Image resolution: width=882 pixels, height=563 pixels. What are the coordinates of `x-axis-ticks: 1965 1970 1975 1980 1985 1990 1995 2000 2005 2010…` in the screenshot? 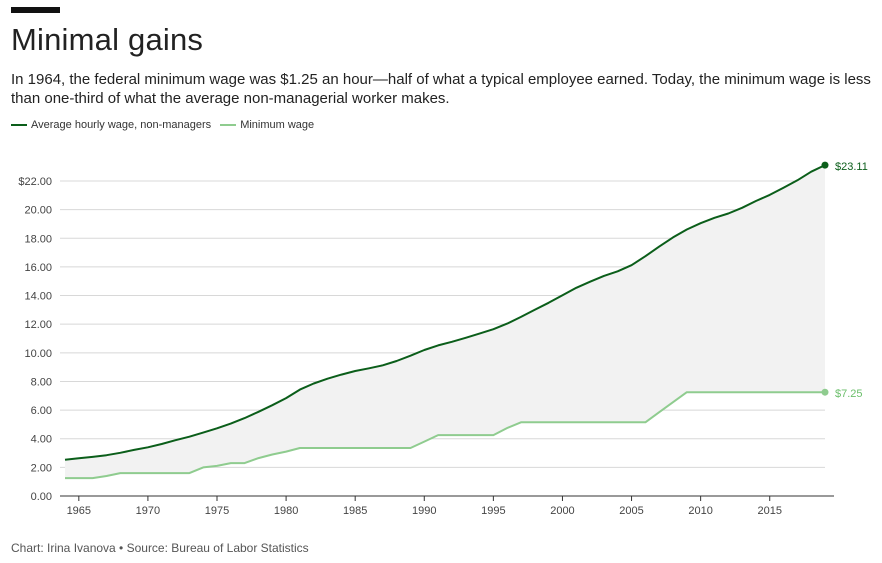 It's located at (424, 506).